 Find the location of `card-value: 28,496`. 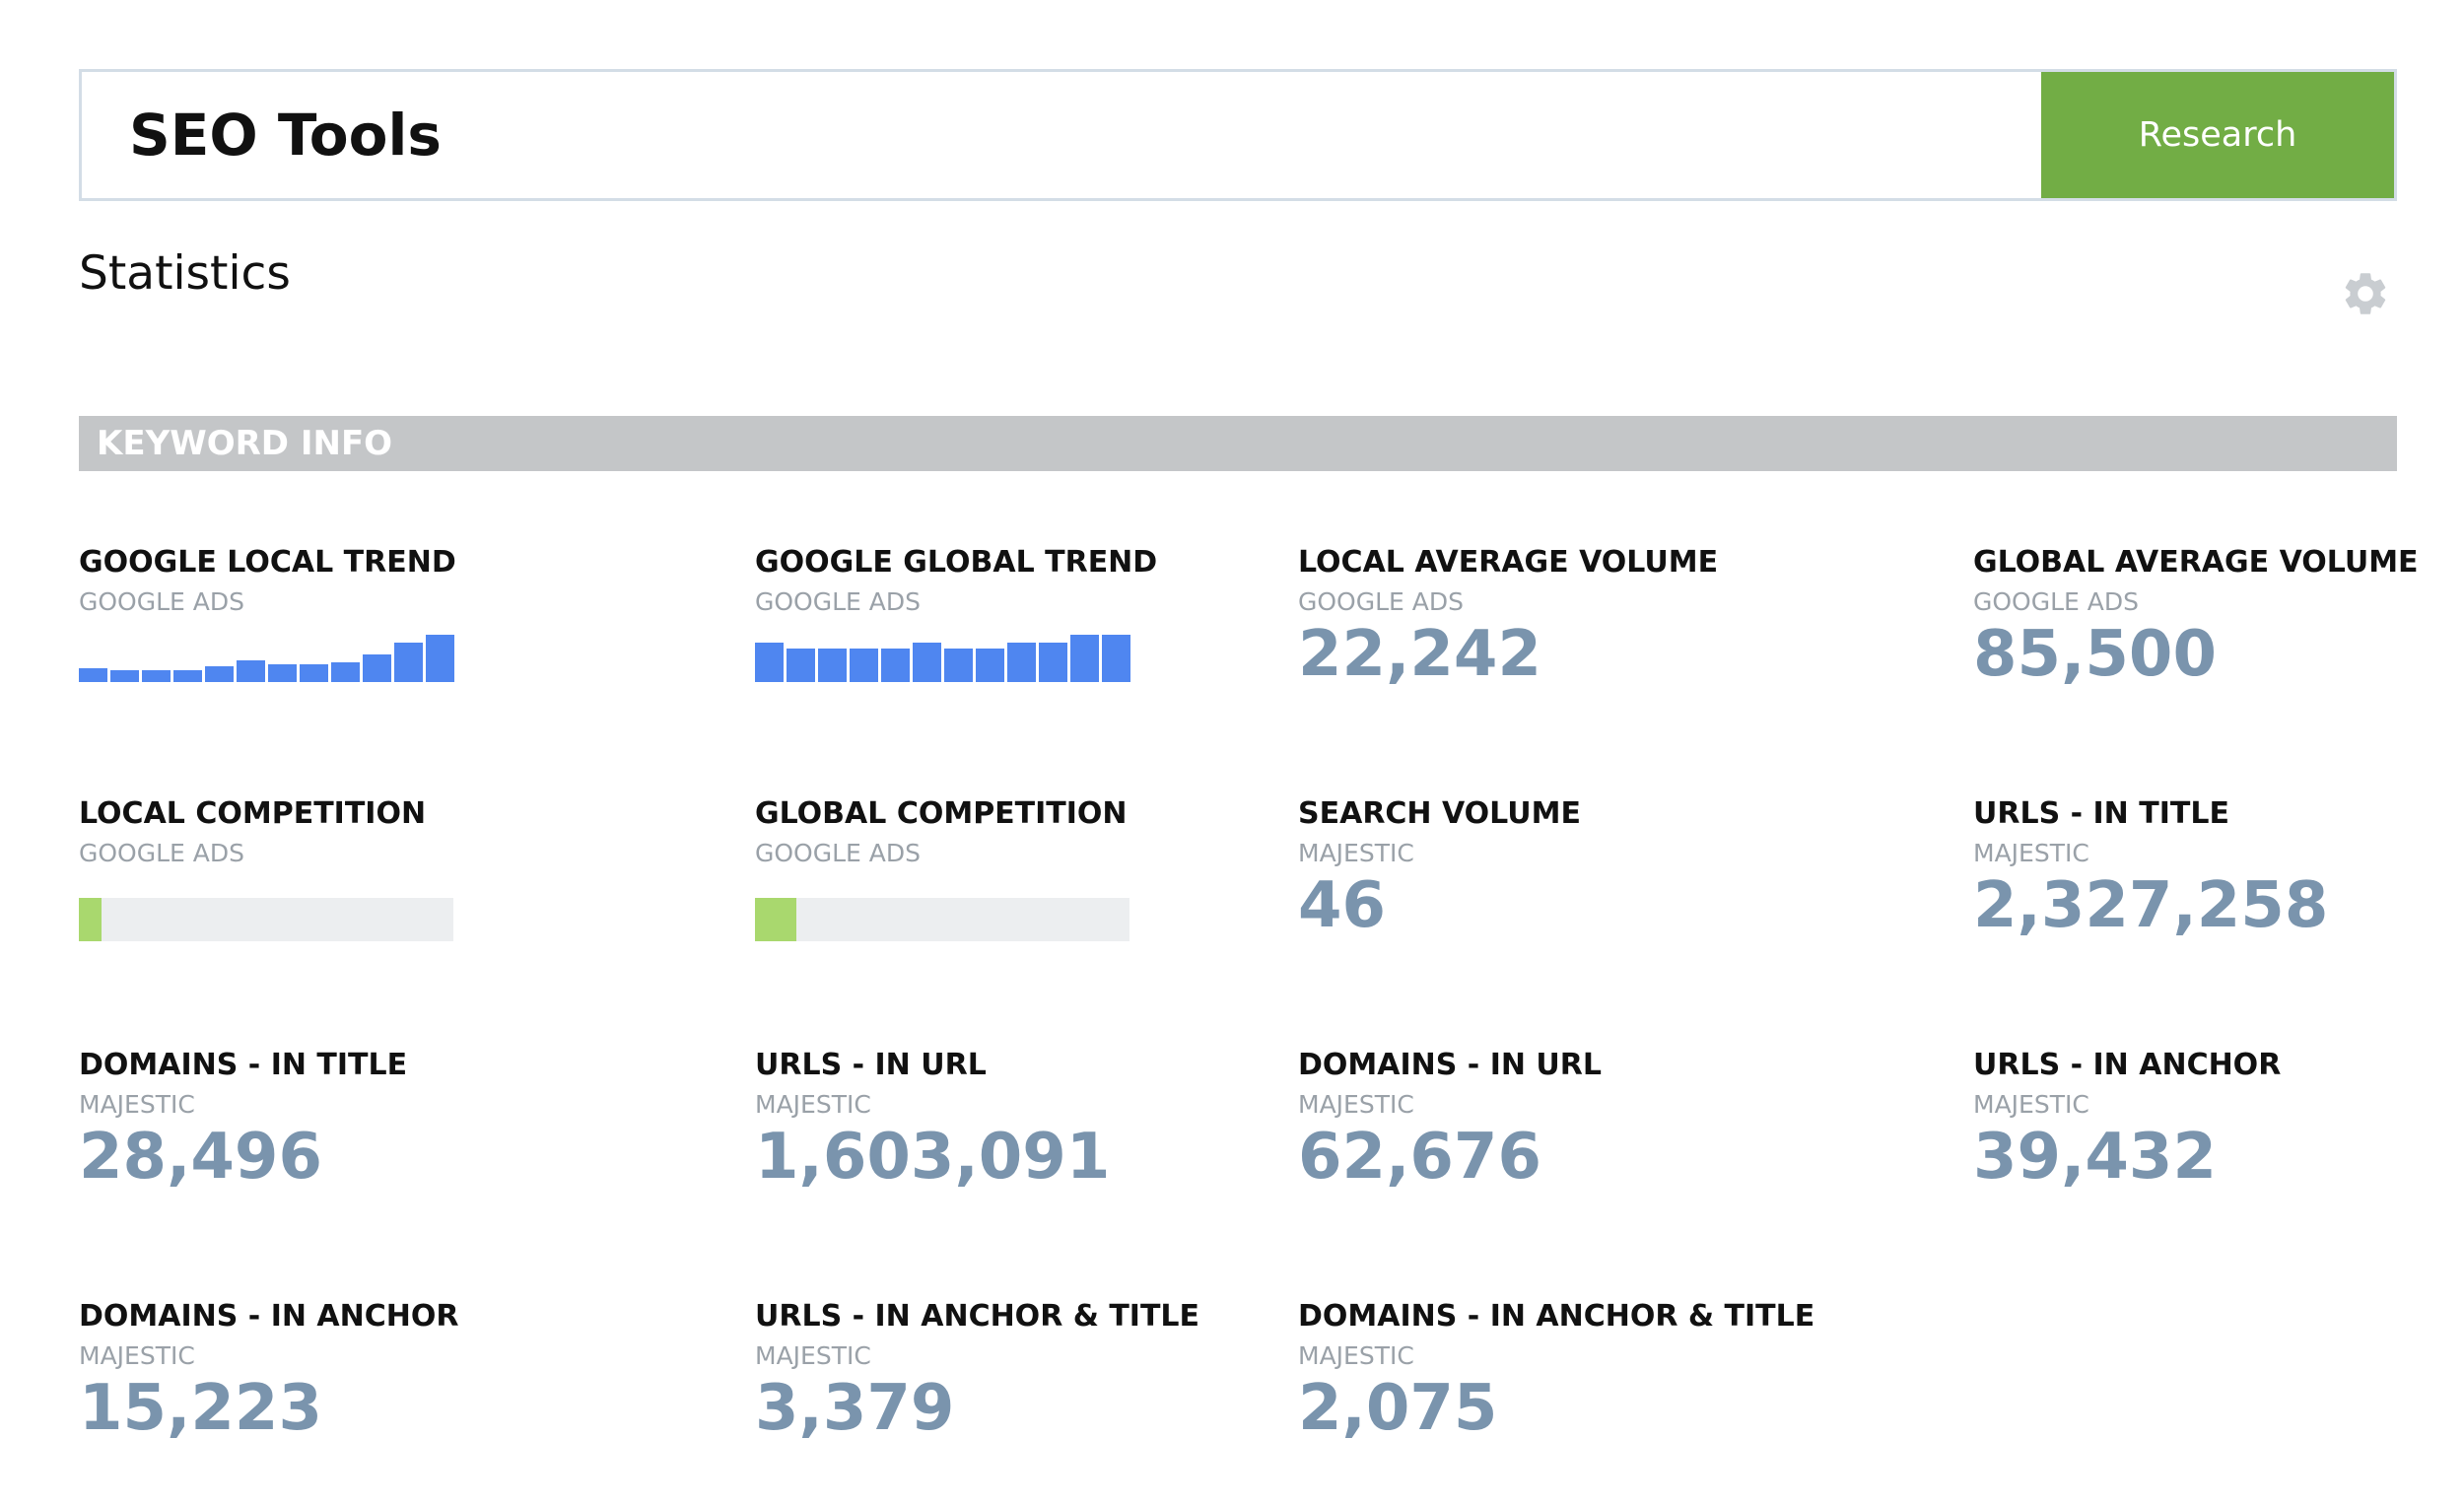

card-value: 28,496 is located at coordinates (200, 1157).